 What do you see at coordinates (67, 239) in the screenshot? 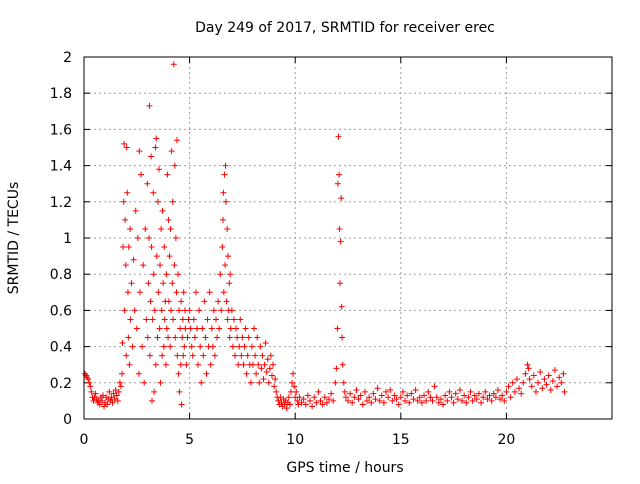
I see `y-tick-label: 1` at bounding box center [67, 239].